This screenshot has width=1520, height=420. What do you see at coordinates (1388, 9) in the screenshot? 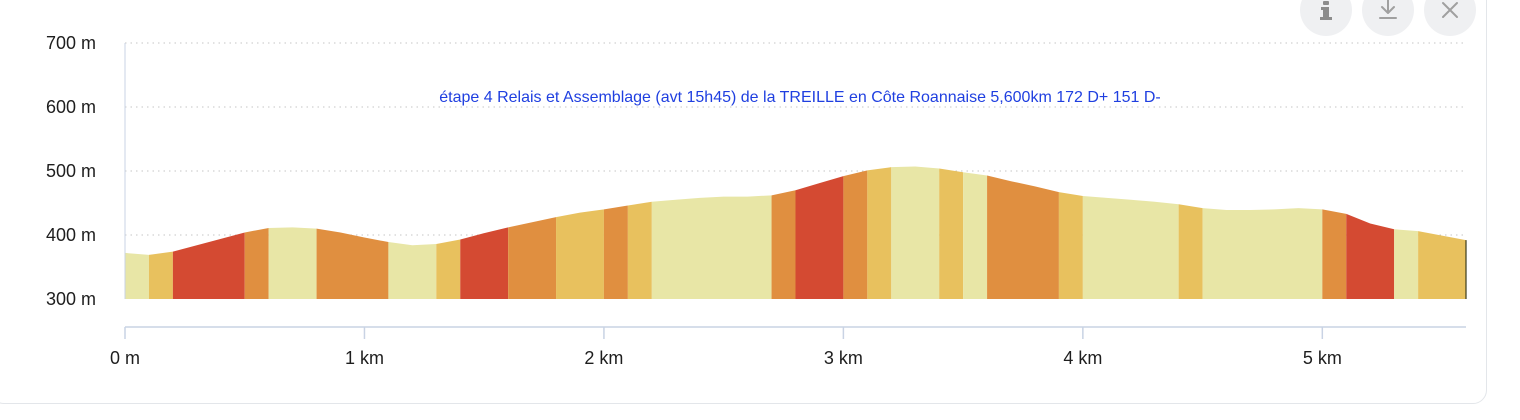
I see `download-icon` at bounding box center [1388, 9].